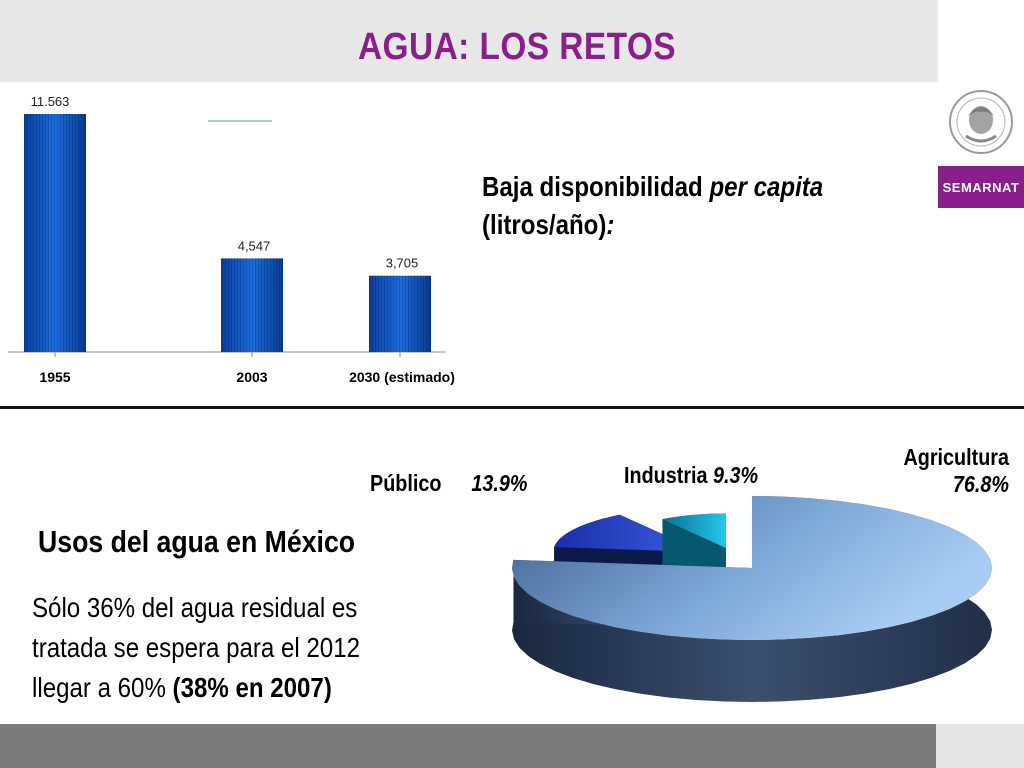 This screenshot has height=768, width=1024. Describe the element at coordinates (517, 47) in the screenshot. I see `slide-title: AGUA: LOS RETOS` at that location.